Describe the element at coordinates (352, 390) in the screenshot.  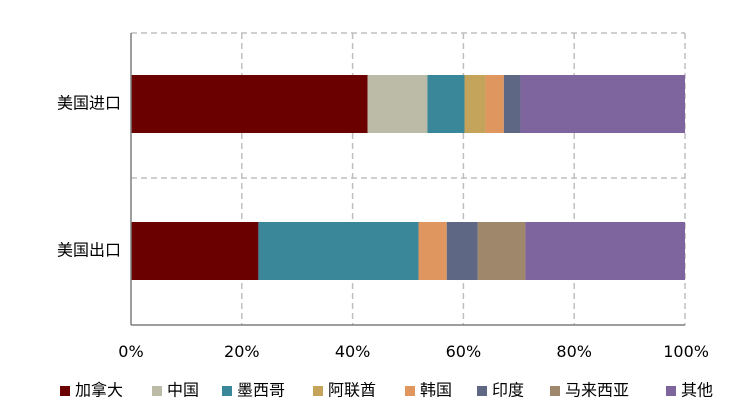
I see `legend-label: 阿联酋` at that location.